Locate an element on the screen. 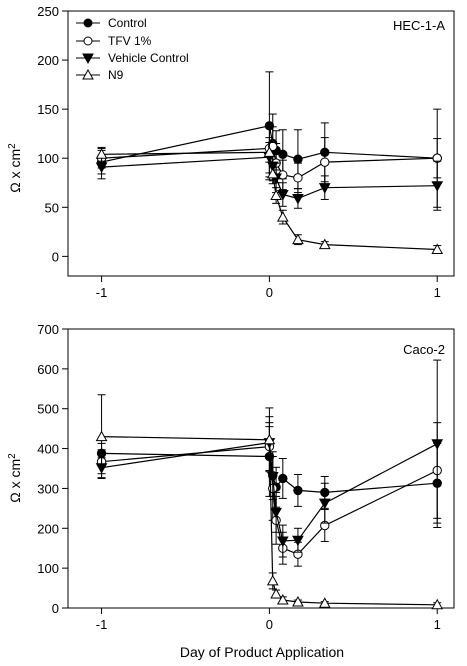 The width and height of the screenshot is (467, 666). y-axis-ticks-top: 0 50 100 150 200 250 is located at coordinates (52, 134).